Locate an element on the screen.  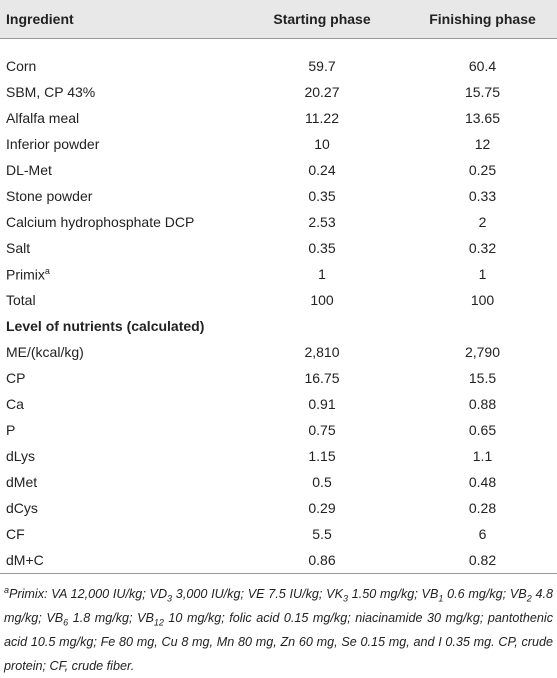
finishing-cell: 100 is located at coordinates (482, 300).